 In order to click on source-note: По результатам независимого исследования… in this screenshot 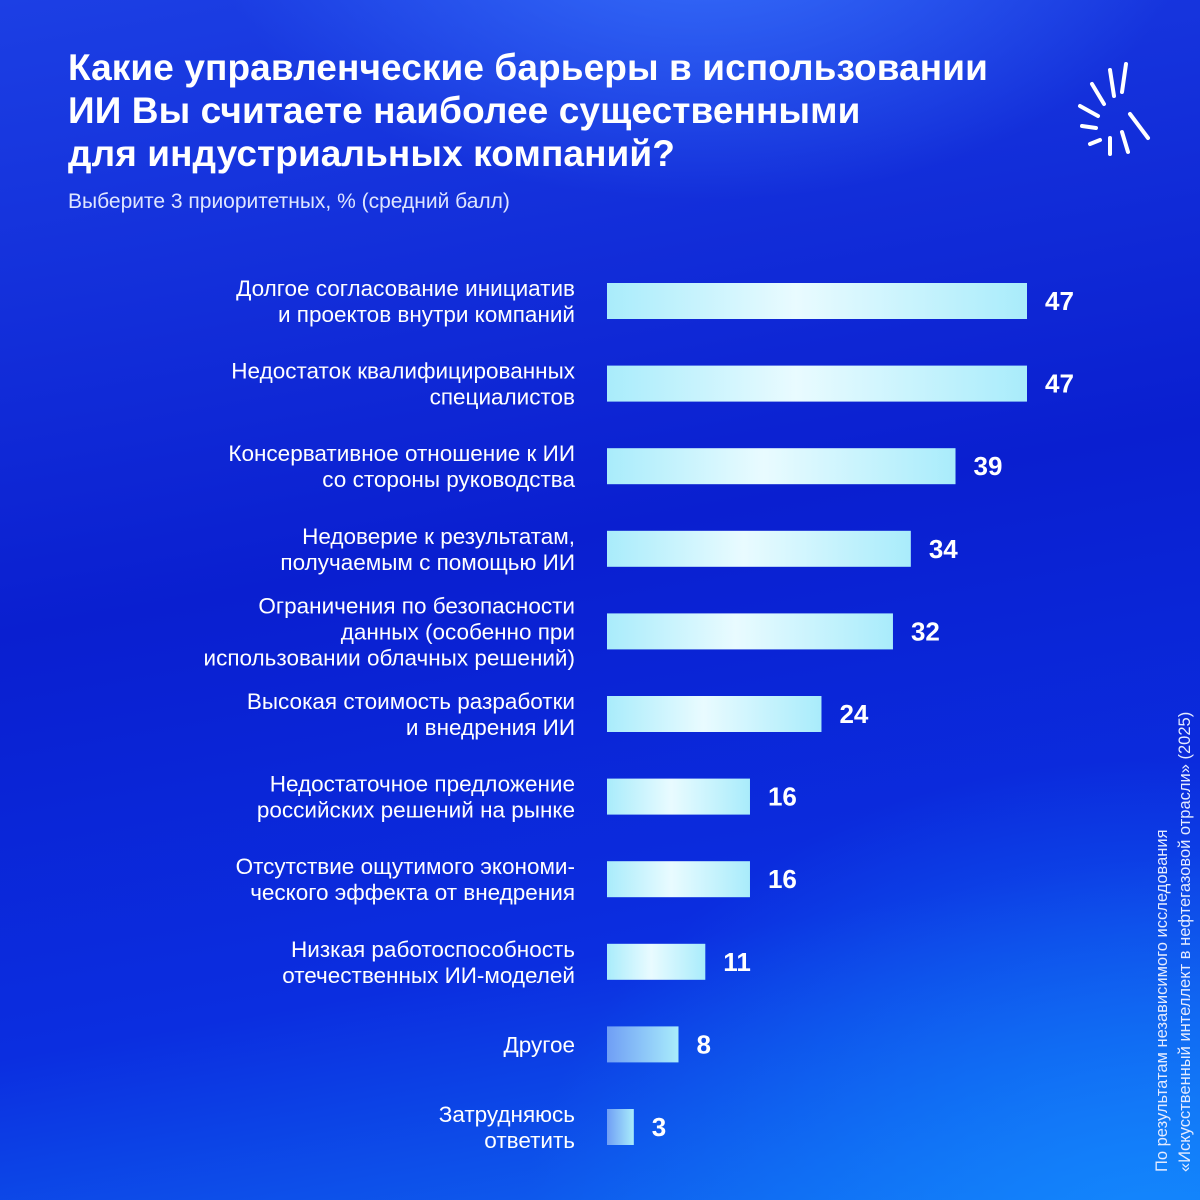, I will do `click(1174, 942)`.